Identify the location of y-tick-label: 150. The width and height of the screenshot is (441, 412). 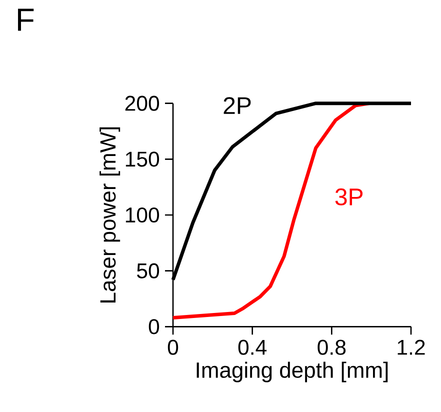
(143, 159).